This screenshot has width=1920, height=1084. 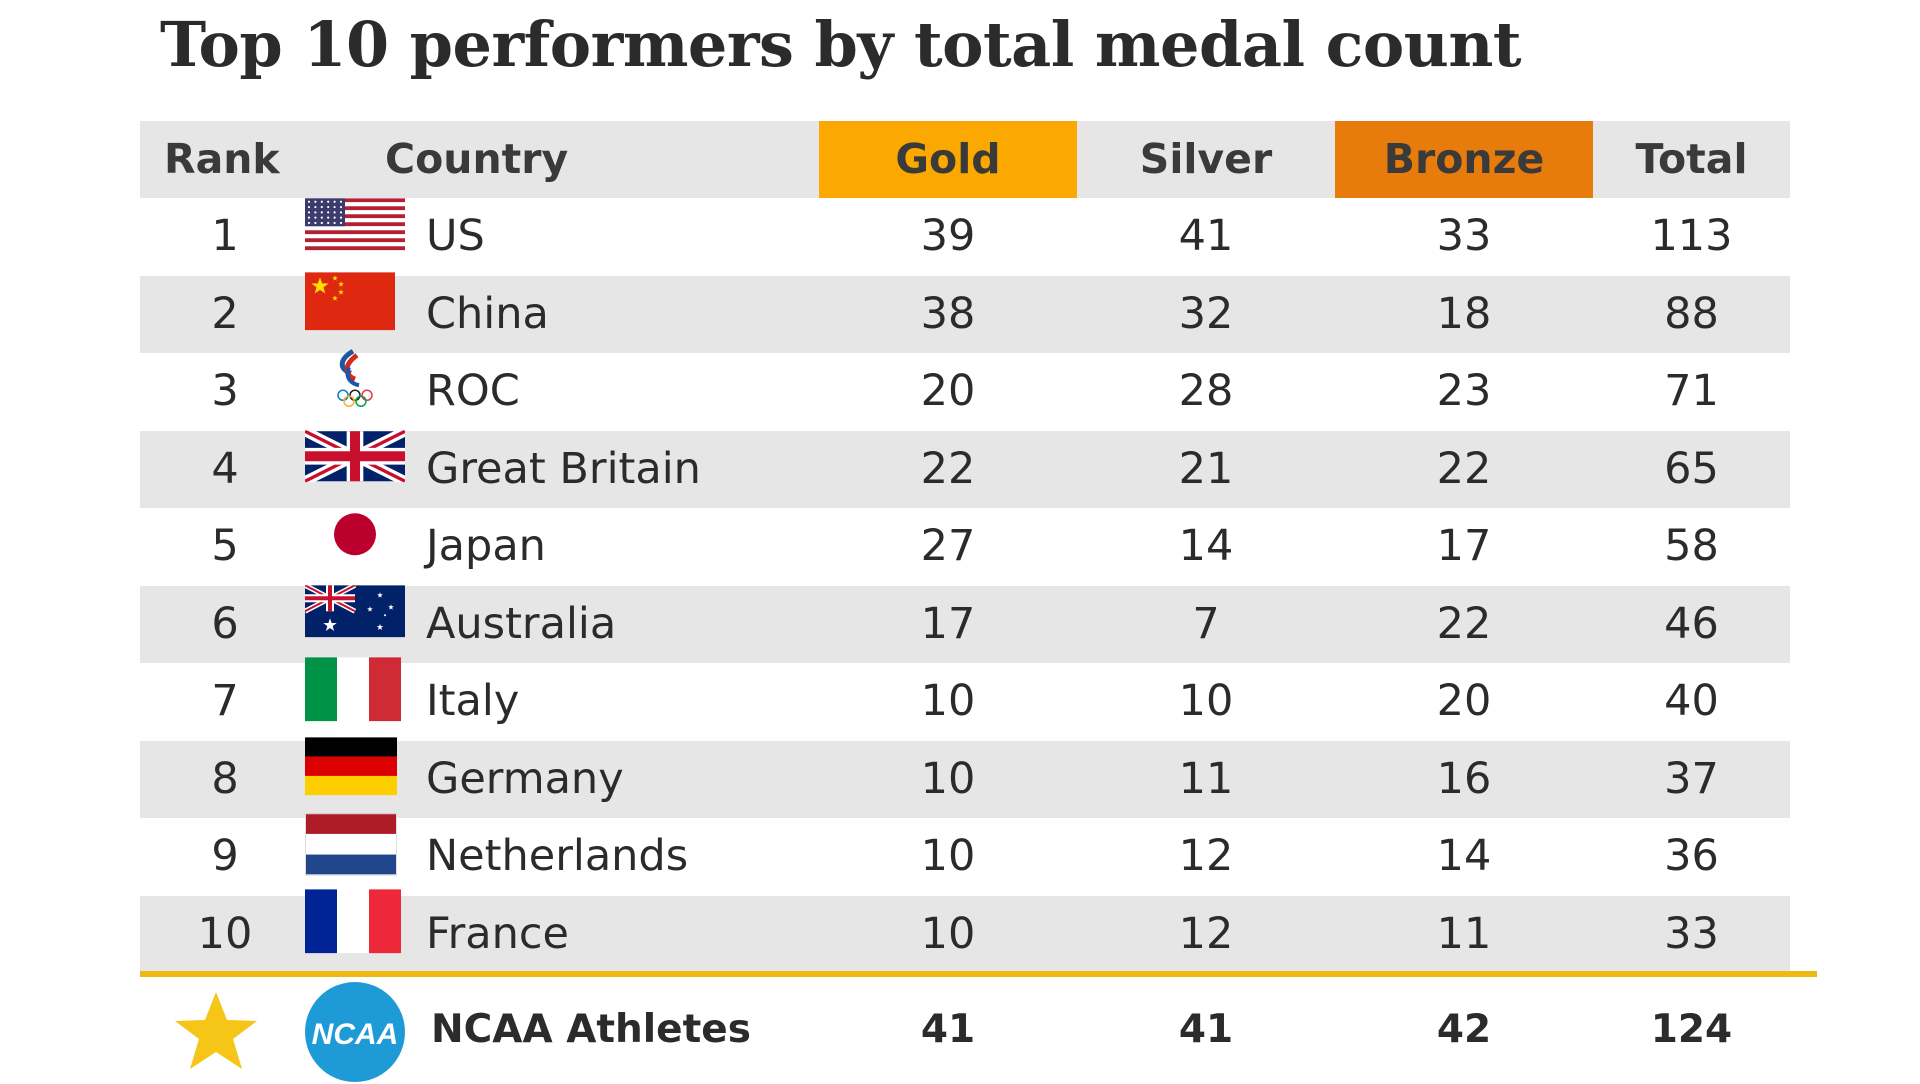 I want to click on rank-cell: 6, so click(x=225, y=623).